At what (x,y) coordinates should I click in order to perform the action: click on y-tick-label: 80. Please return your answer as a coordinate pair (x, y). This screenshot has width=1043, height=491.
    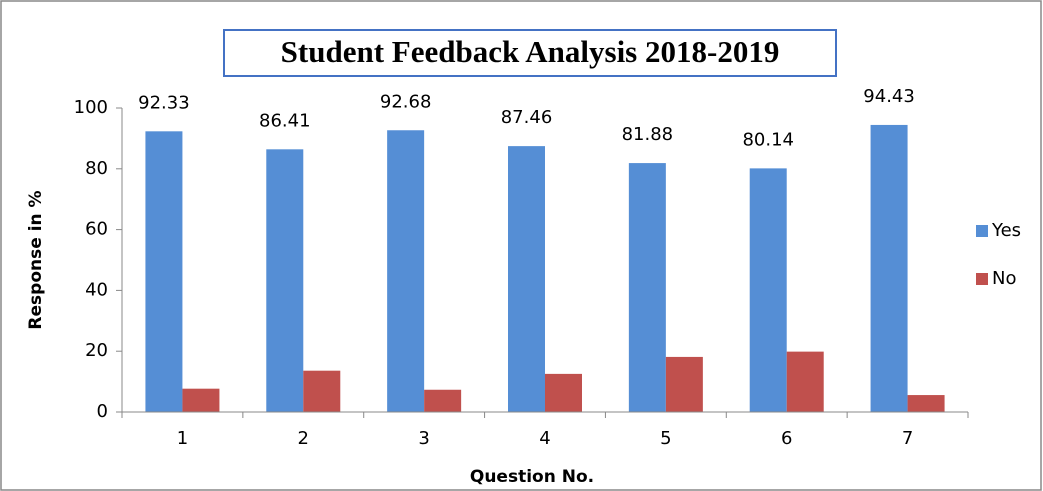
    Looking at the image, I should click on (96, 168).